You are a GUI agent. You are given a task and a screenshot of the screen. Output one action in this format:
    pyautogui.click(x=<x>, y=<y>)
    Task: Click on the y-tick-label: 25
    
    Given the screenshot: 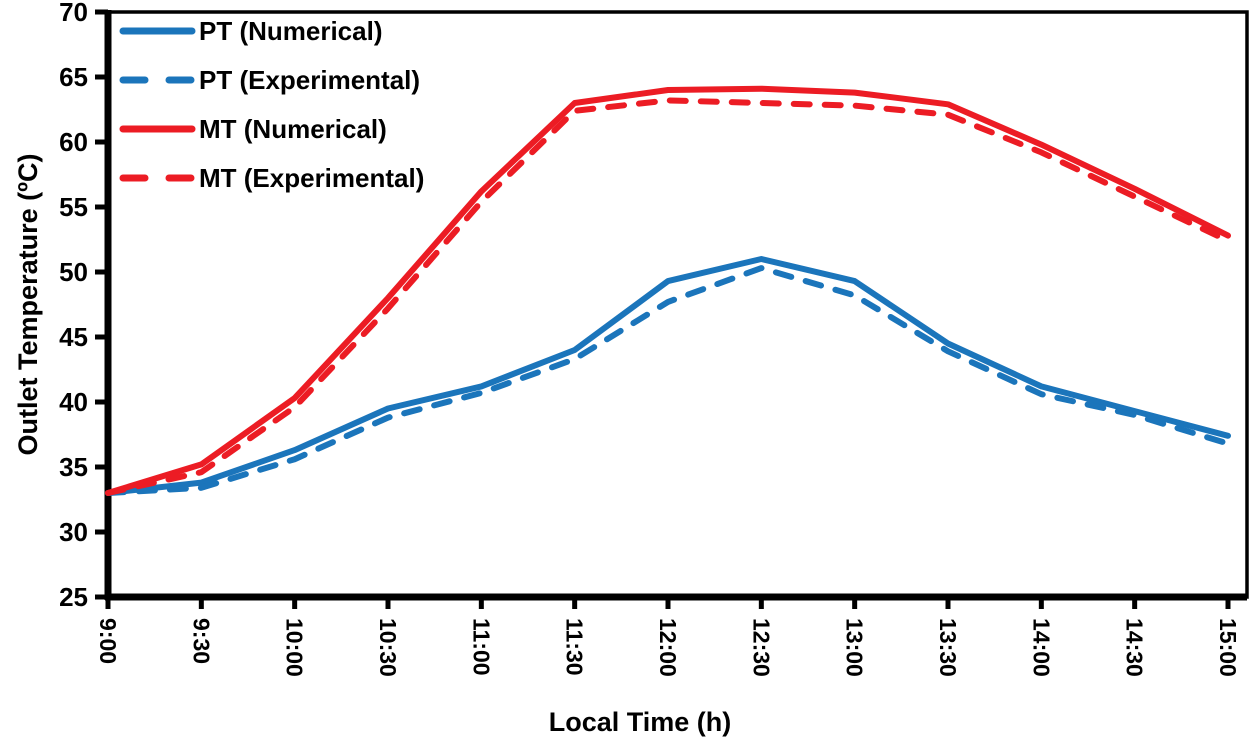 What is the action you would take?
    pyautogui.click(x=73, y=597)
    